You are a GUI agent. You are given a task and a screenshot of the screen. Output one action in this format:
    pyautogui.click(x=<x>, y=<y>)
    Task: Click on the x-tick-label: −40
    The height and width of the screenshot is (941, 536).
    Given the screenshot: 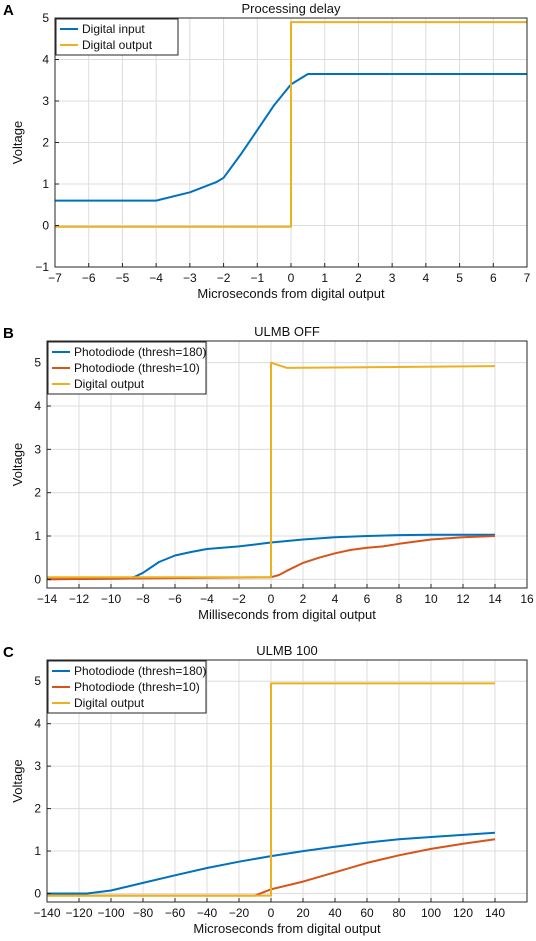 What is the action you would take?
    pyautogui.click(x=207, y=913)
    